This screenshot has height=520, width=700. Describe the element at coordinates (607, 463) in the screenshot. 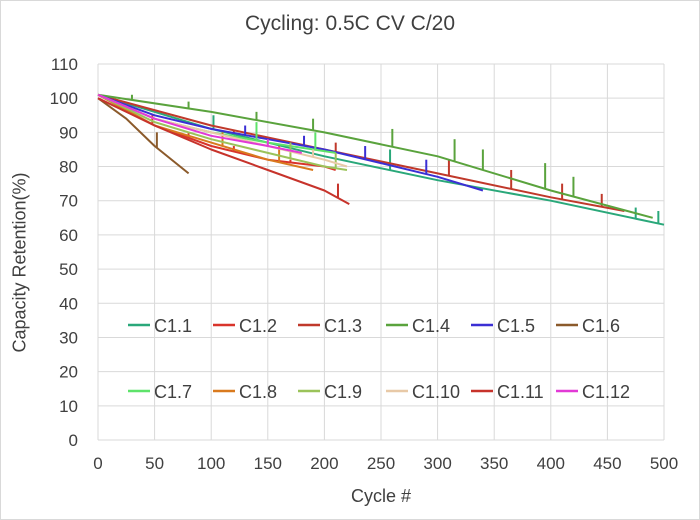

I see `x-tick-label-450: 450` at that location.